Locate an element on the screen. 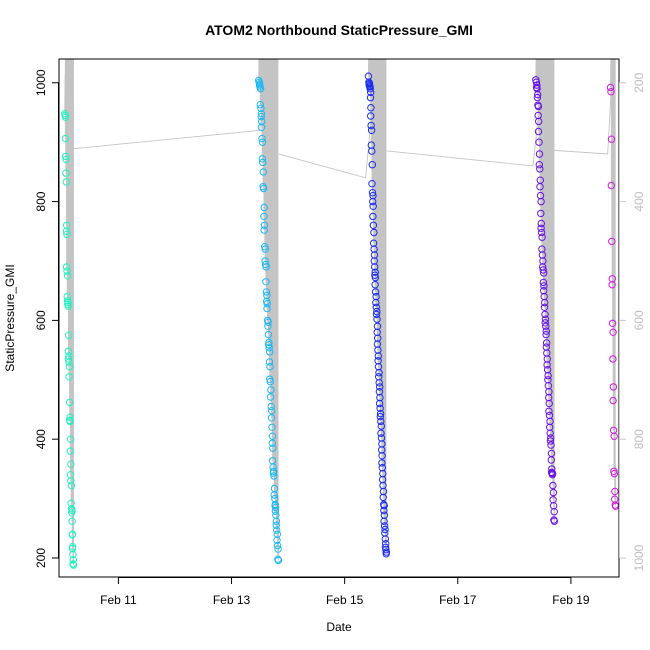 This screenshot has width=650, height=650. y2-axis: 200 400 600 800 1000 is located at coordinates (632, 321).